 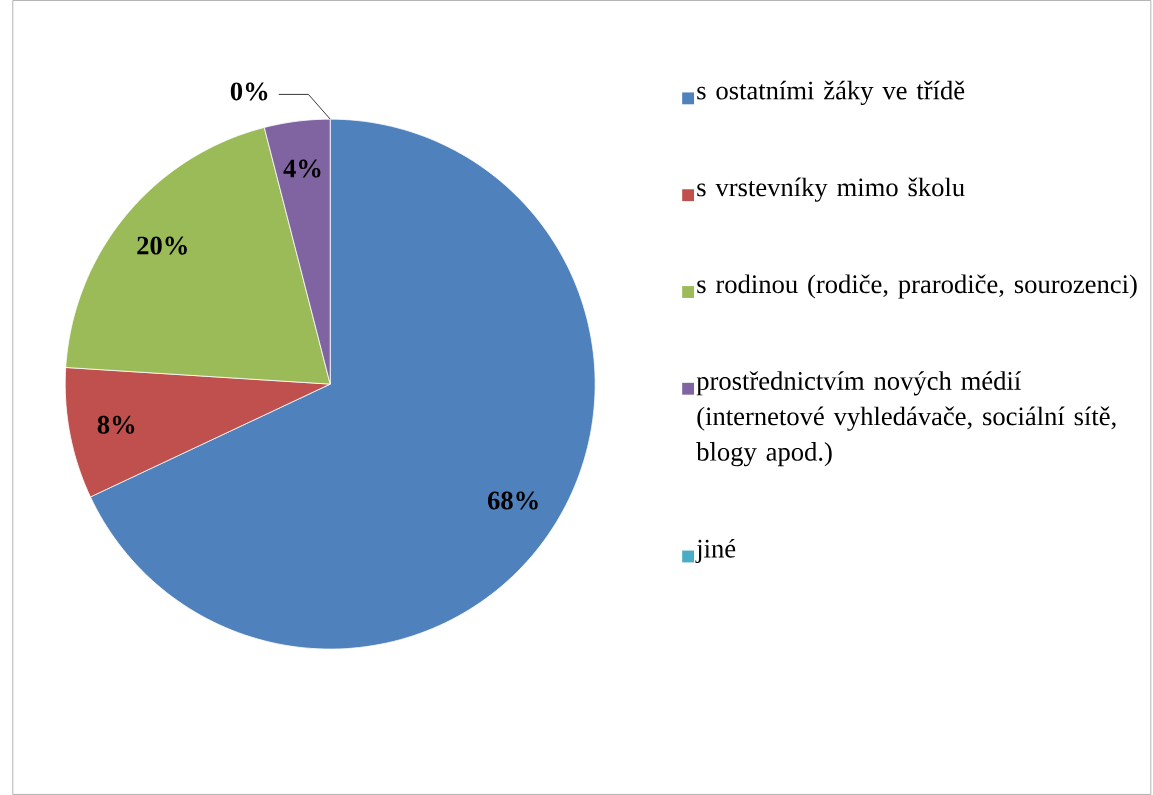 What do you see at coordinates (162, 245) in the screenshot?
I see `data-label: 20%` at bounding box center [162, 245].